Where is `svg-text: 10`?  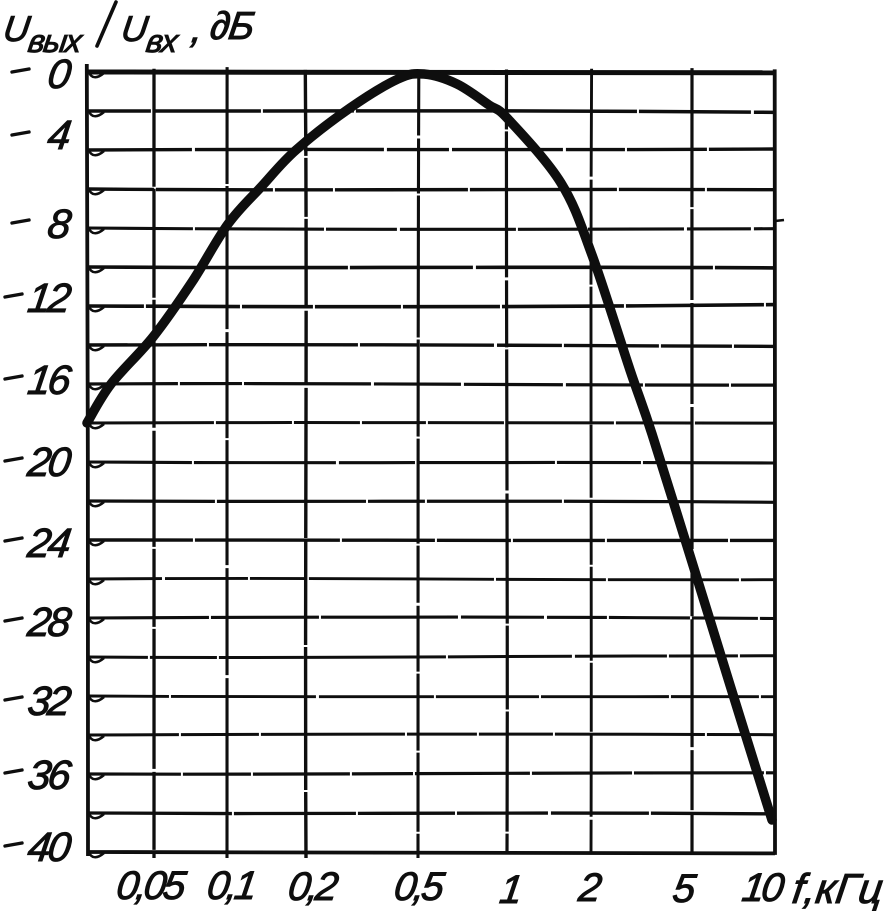
svg-text: 10 is located at coordinates (764, 887).